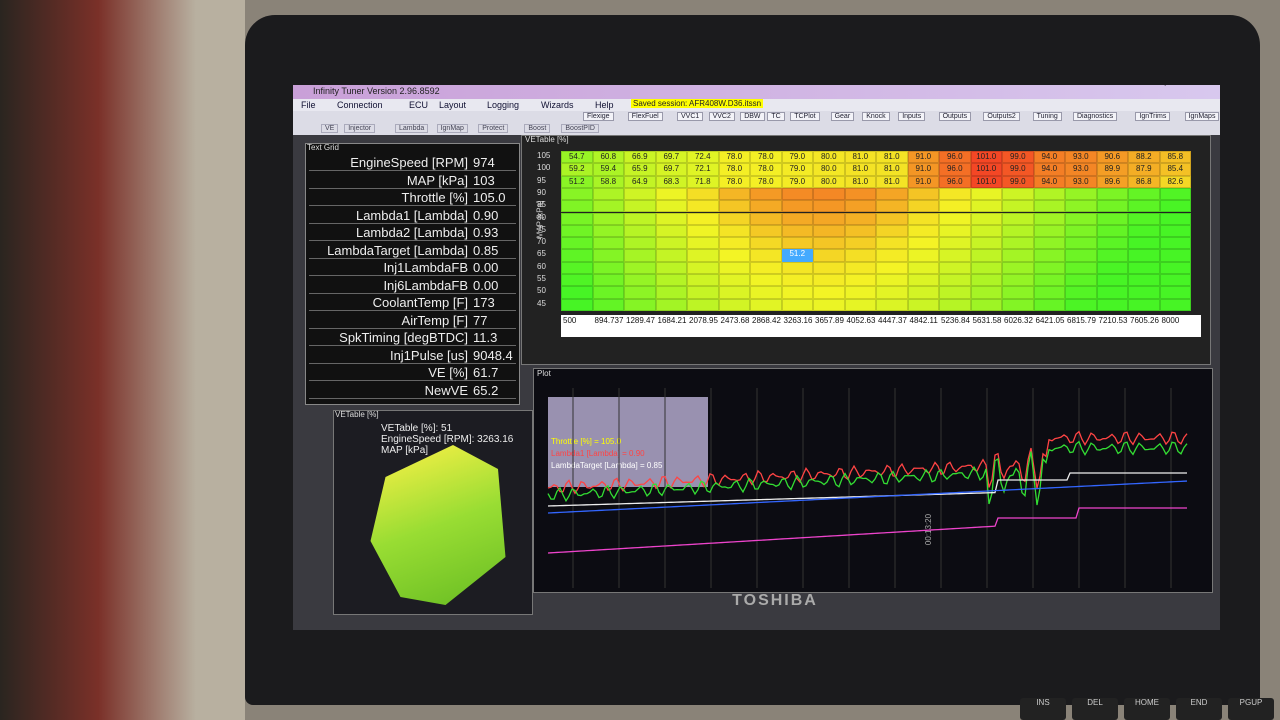 This screenshot has width=1280, height=720. I want to click on menu-item: Logging, so click(503, 105).